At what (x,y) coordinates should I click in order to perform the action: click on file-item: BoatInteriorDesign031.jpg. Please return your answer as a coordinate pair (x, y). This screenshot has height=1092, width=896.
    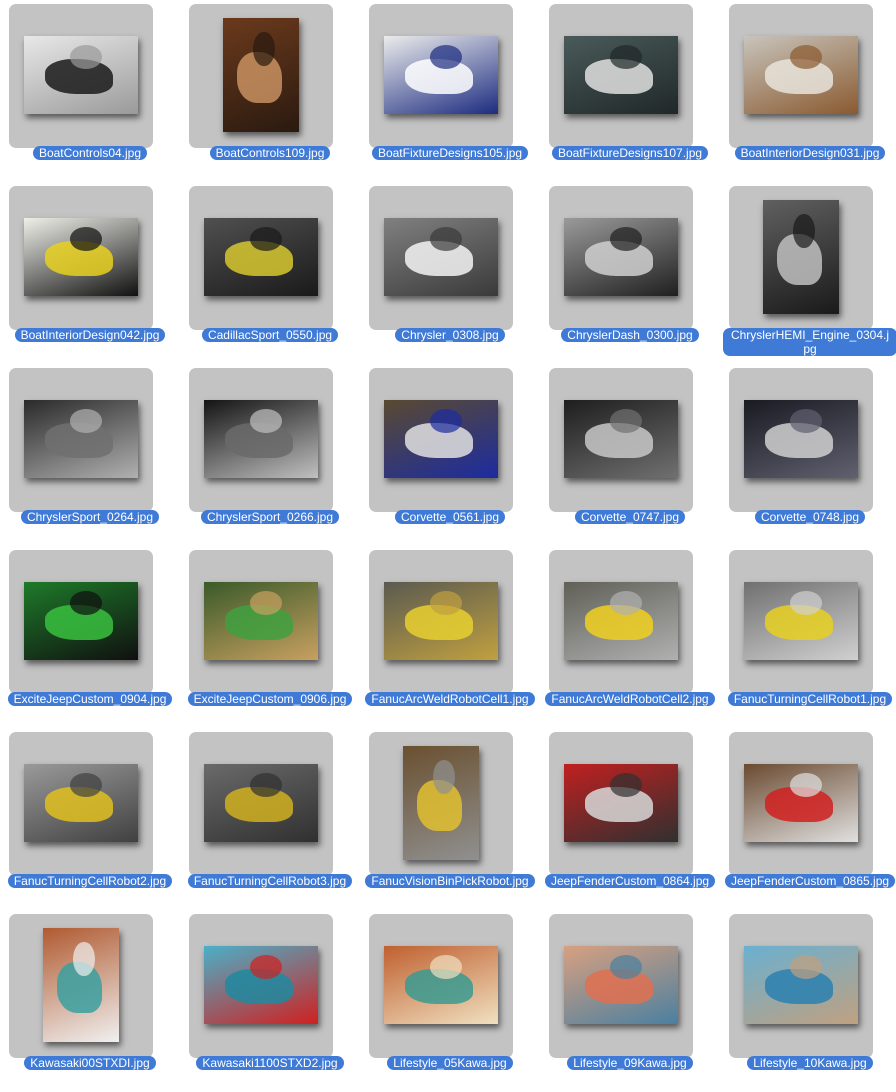
    Looking at the image, I should click on (808, 91).